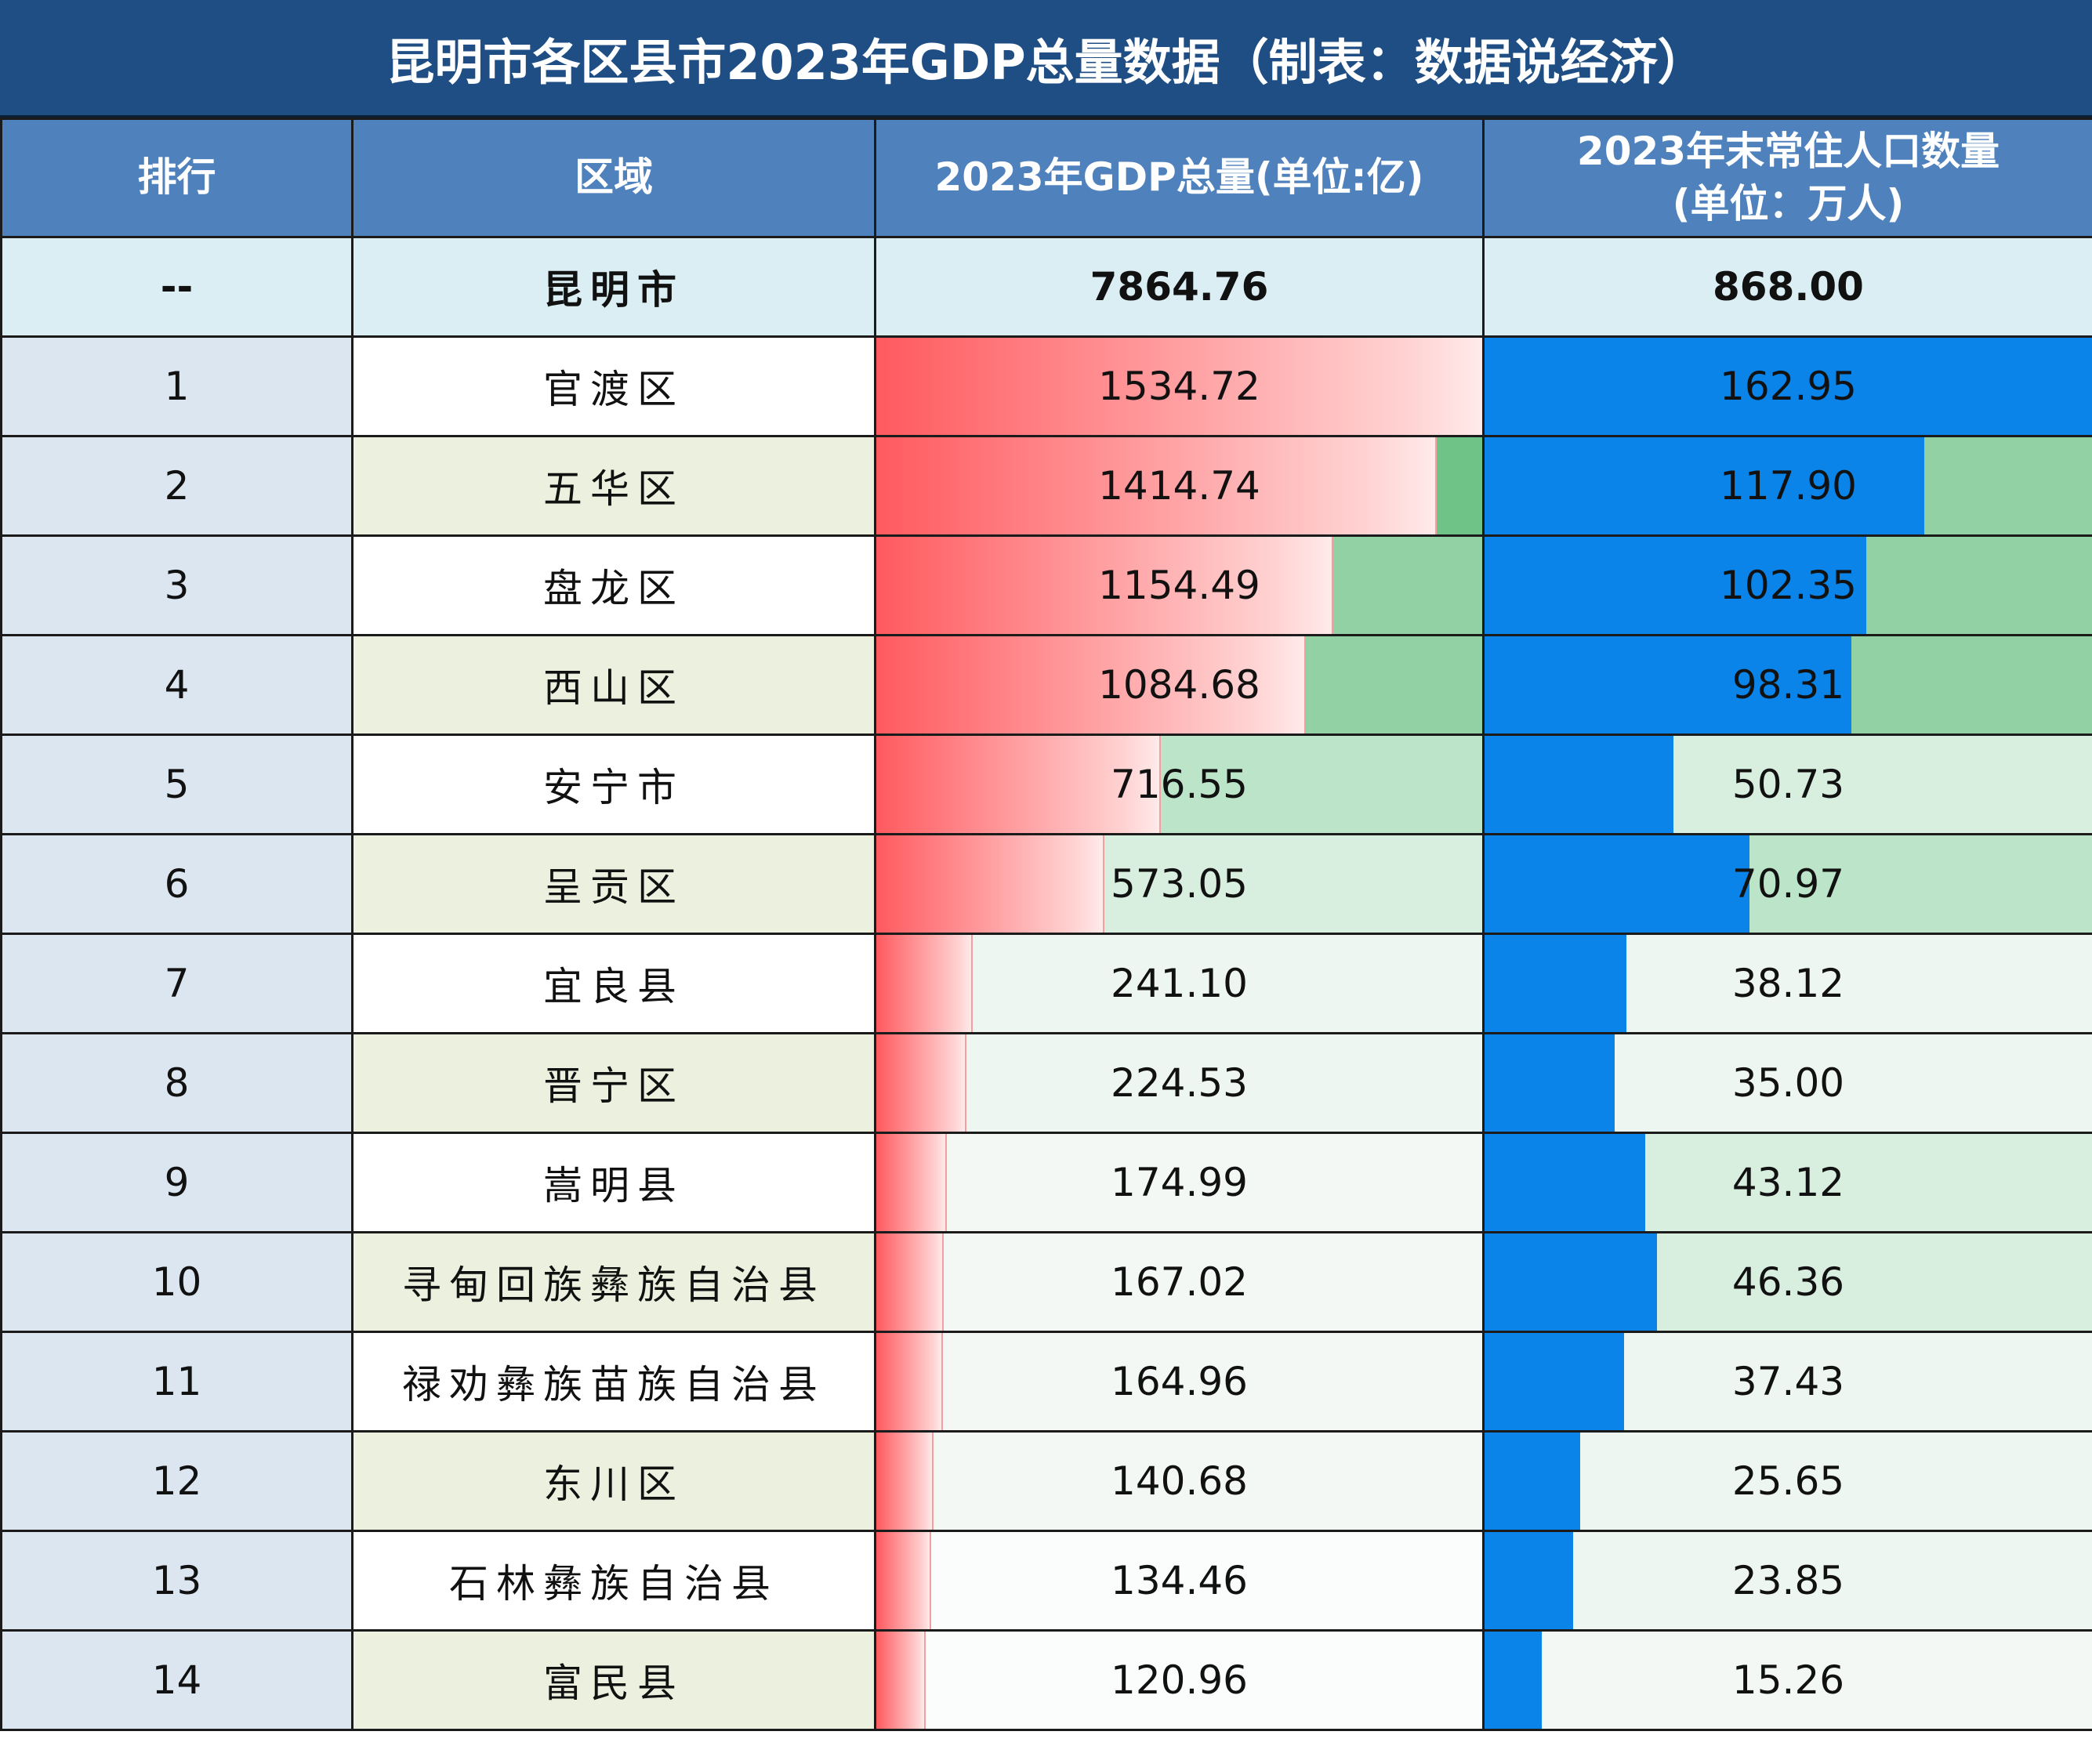  What do you see at coordinates (1179, 178) in the screenshot?
I see `header-gdp: 2023年GDP总量(单位:亿)` at bounding box center [1179, 178].